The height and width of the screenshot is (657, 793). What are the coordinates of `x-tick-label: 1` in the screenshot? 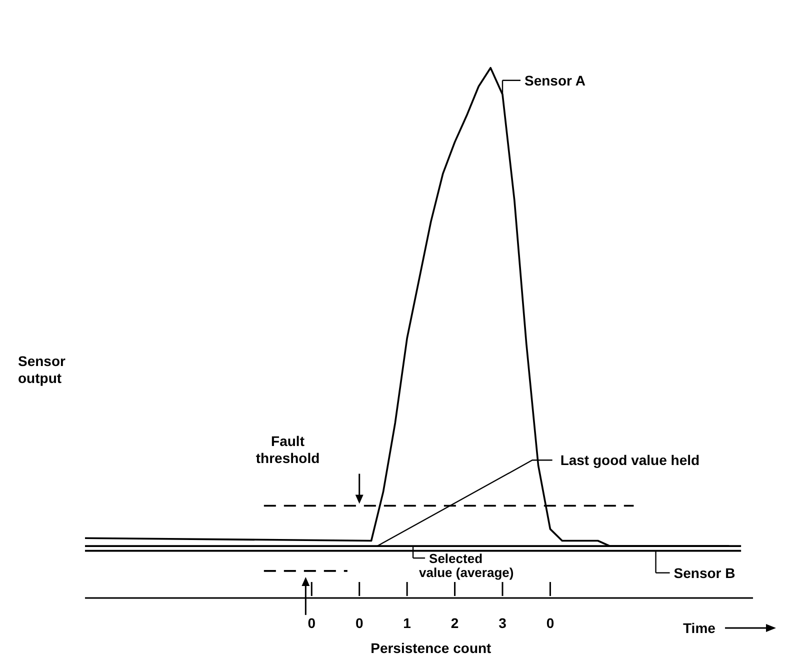 It's located at (407, 623).